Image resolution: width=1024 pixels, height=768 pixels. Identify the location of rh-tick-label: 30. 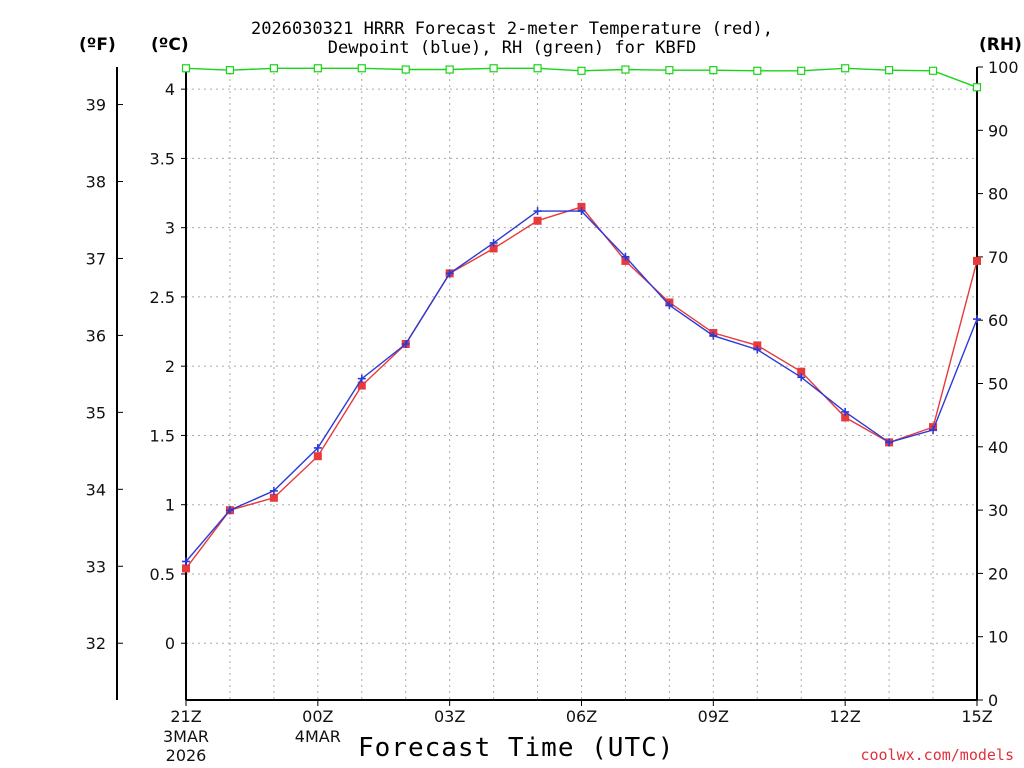
(998, 510).